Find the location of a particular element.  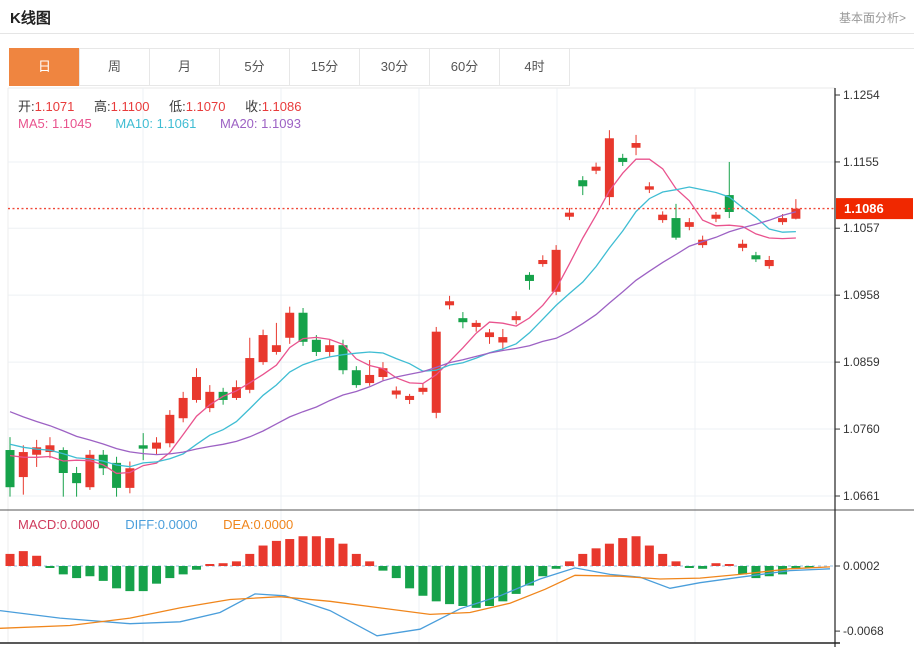

y-tick-label-6: 1.0661 is located at coordinates (861, 496).